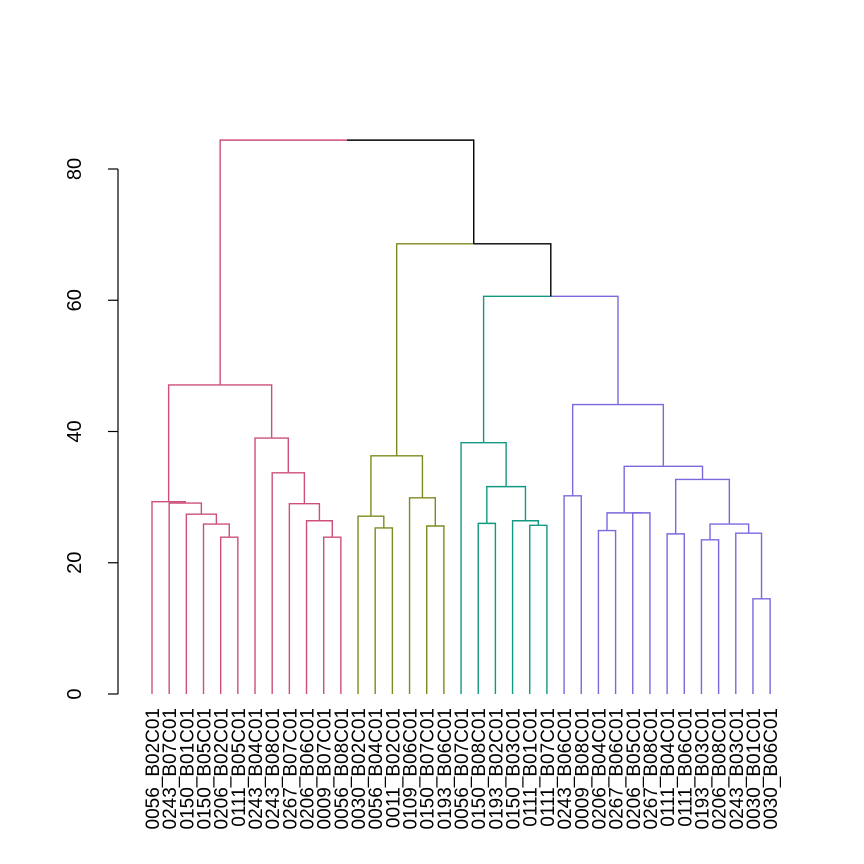 This screenshot has width=864, height=864. I want to click on leaf-label: 0109_B06C01, so click(411, 769).